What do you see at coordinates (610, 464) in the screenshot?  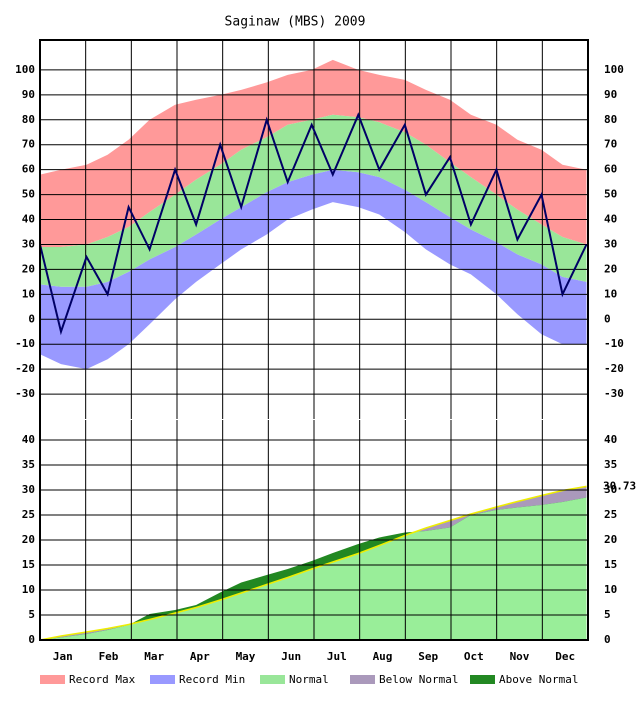 I see `y-tick-label-right: 35` at bounding box center [610, 464].